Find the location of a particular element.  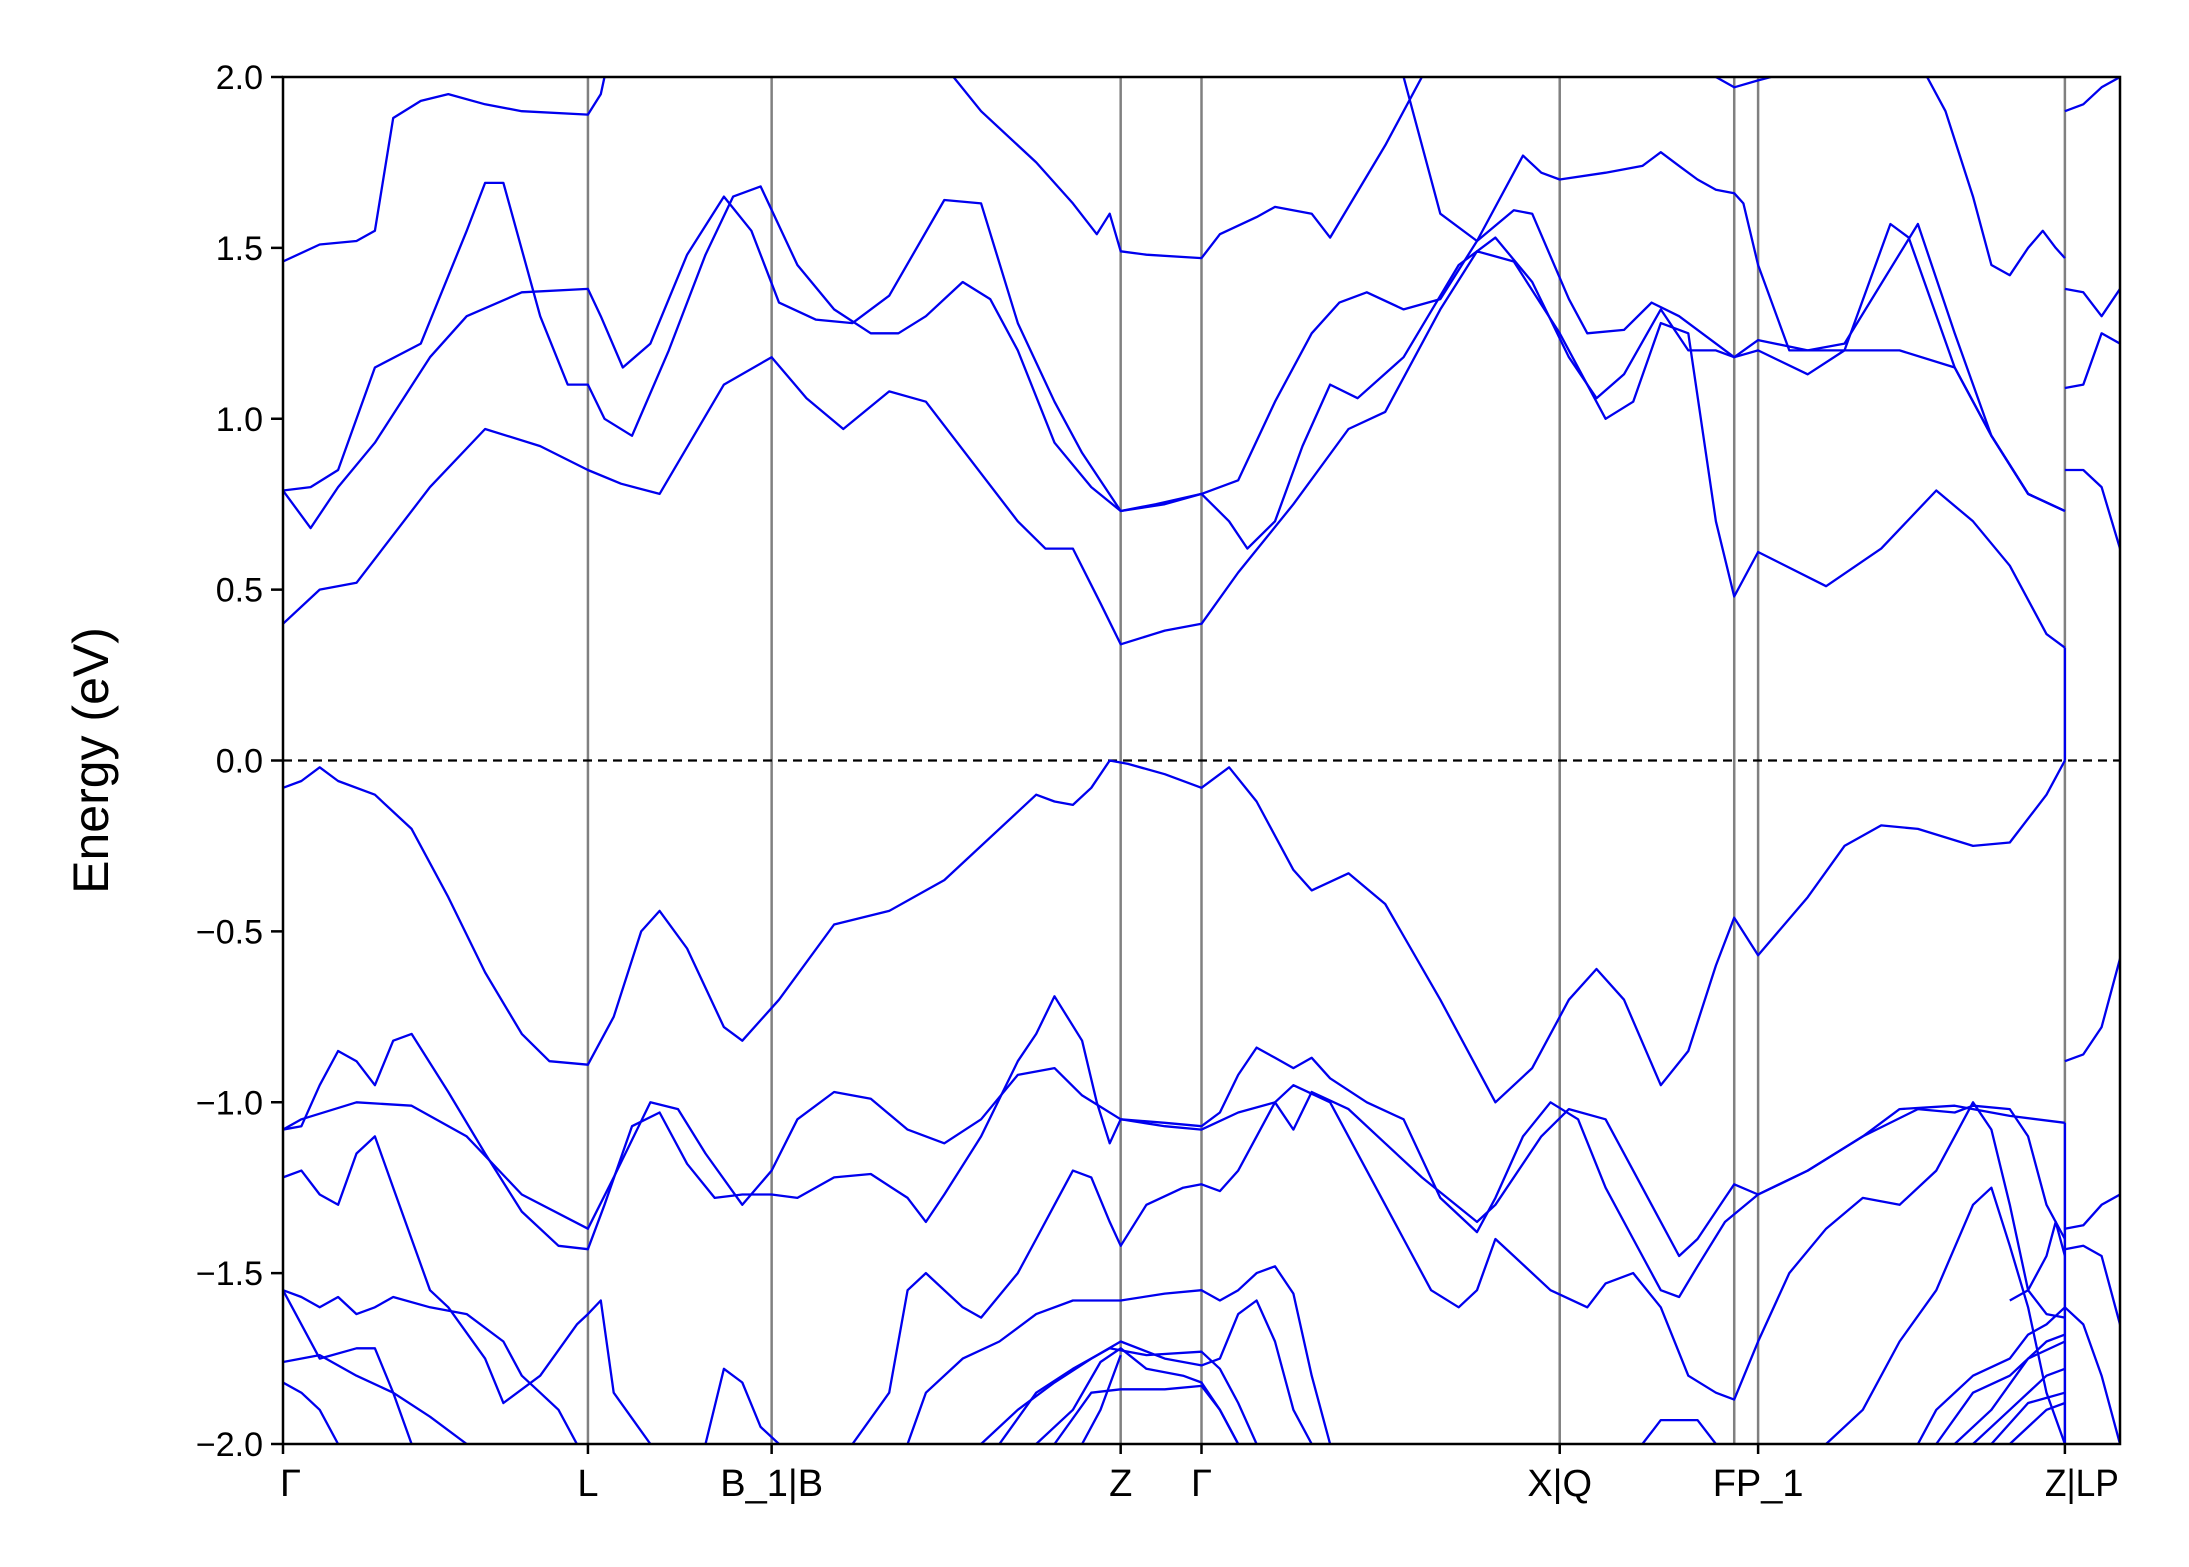

x-tick-label: Z|LP is located at coordinates (2082, 1484).